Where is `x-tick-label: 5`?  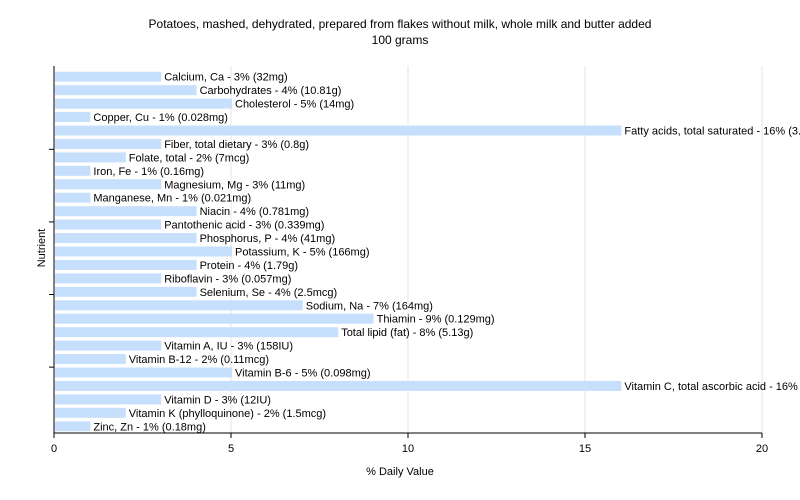
x-tick-label: 5 is located at coordinates (231, 449).